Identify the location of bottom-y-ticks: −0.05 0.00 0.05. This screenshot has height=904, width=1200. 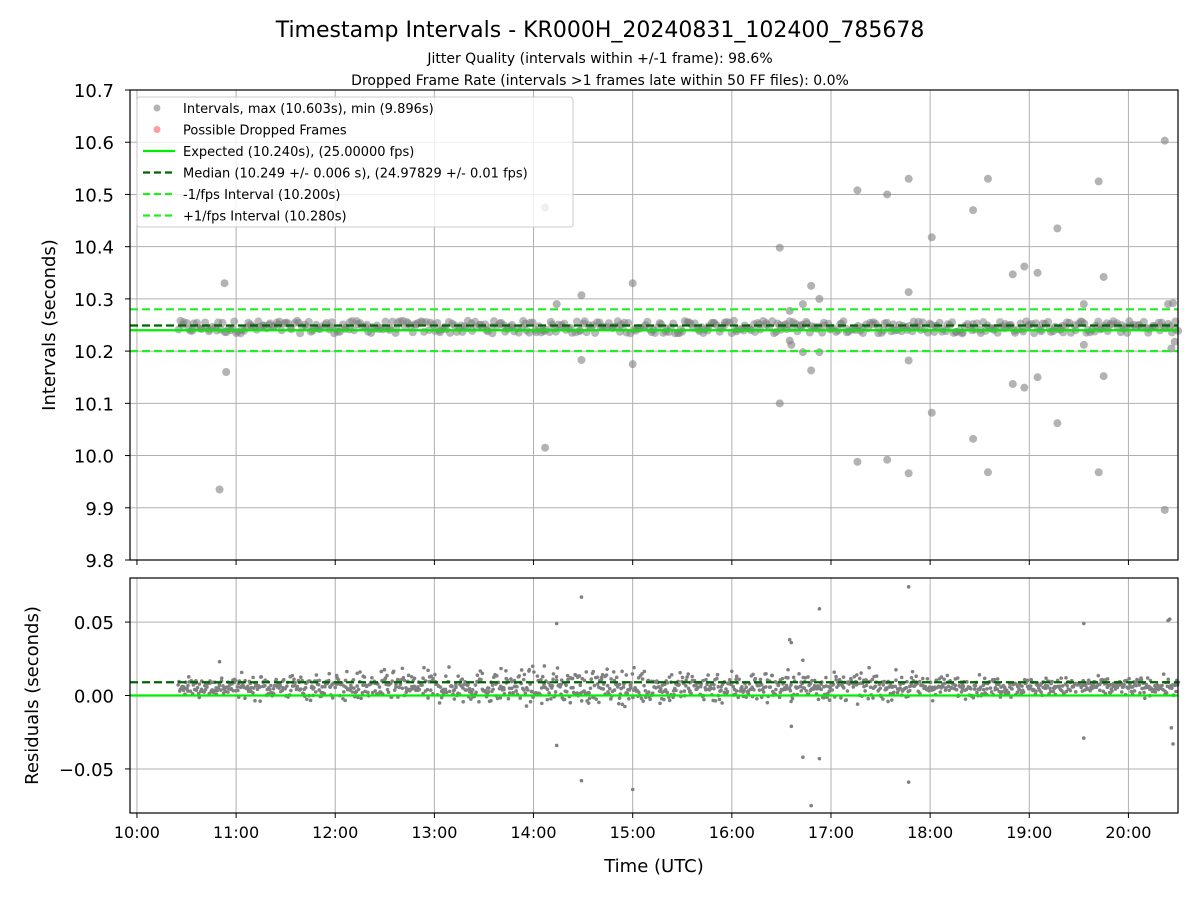
(94, 697).